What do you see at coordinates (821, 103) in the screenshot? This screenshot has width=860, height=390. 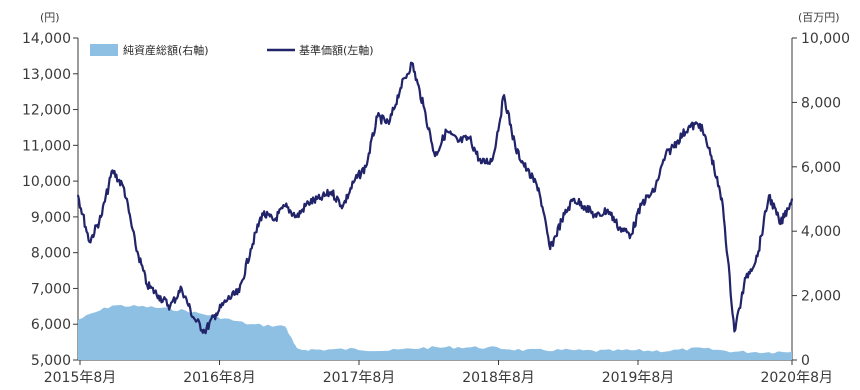 I see `y-right-tick-label: 8,000` at bounding box center [821, 103].